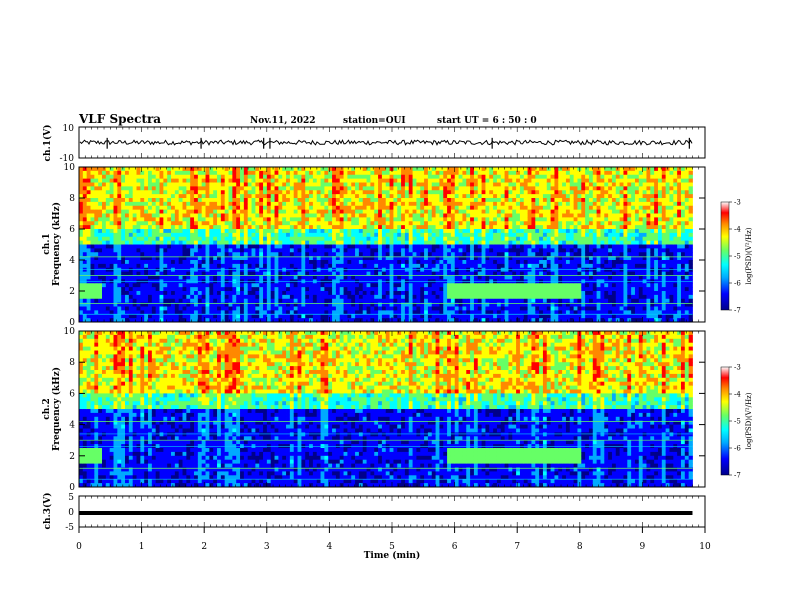  I want to click on figure-title: VLF Spectra, so click(119, 119).